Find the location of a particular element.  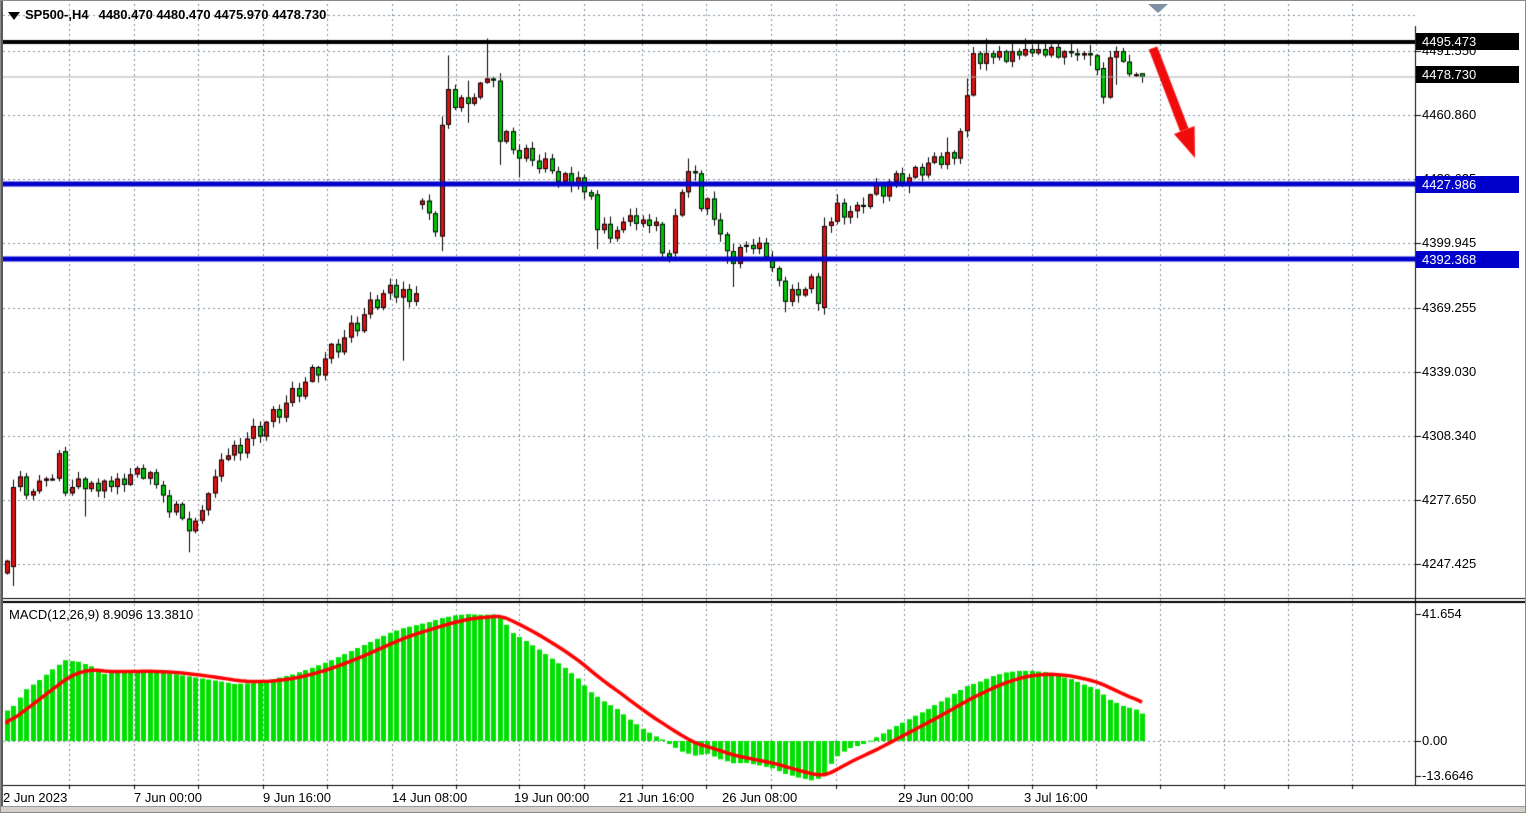

price-tick-label: 4460.860 is located at coordinates (1449, 114).